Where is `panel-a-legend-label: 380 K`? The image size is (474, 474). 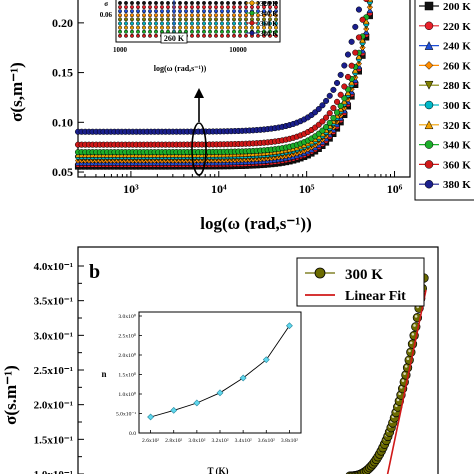
panel-a-legend-label: 380 K is located at coordinates (457, 185).